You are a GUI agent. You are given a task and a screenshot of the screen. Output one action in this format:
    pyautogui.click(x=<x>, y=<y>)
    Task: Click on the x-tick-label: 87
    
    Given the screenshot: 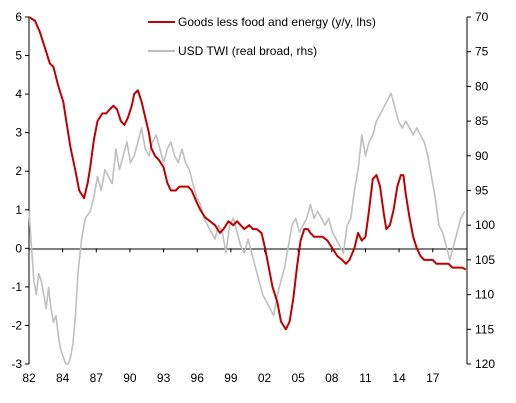 What is the action you would take?
    pyautogui.click(x=97, y=378)
    